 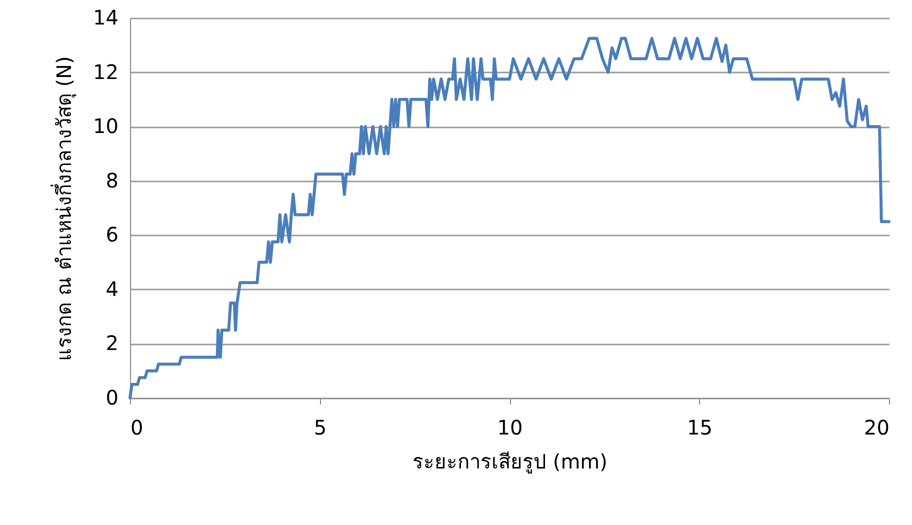 I want to click on y-tick-label: 4, so click(x=112, y=288).